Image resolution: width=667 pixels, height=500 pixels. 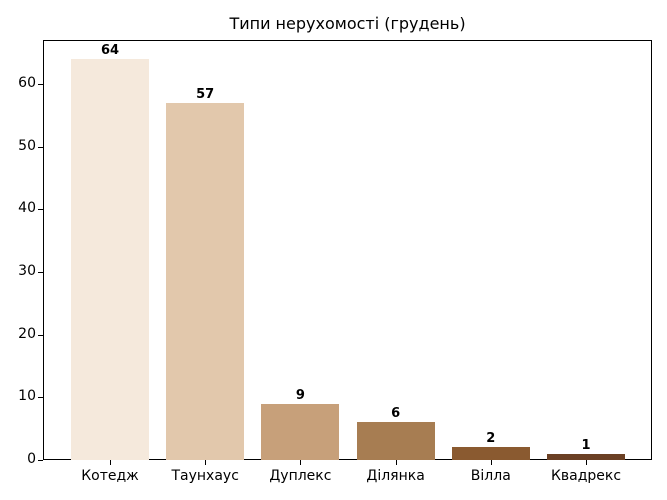 What do you see at coordinates (27, 83) in the screenshot?
I see `y-tick-label: 60` at bounding box center [27, 83].